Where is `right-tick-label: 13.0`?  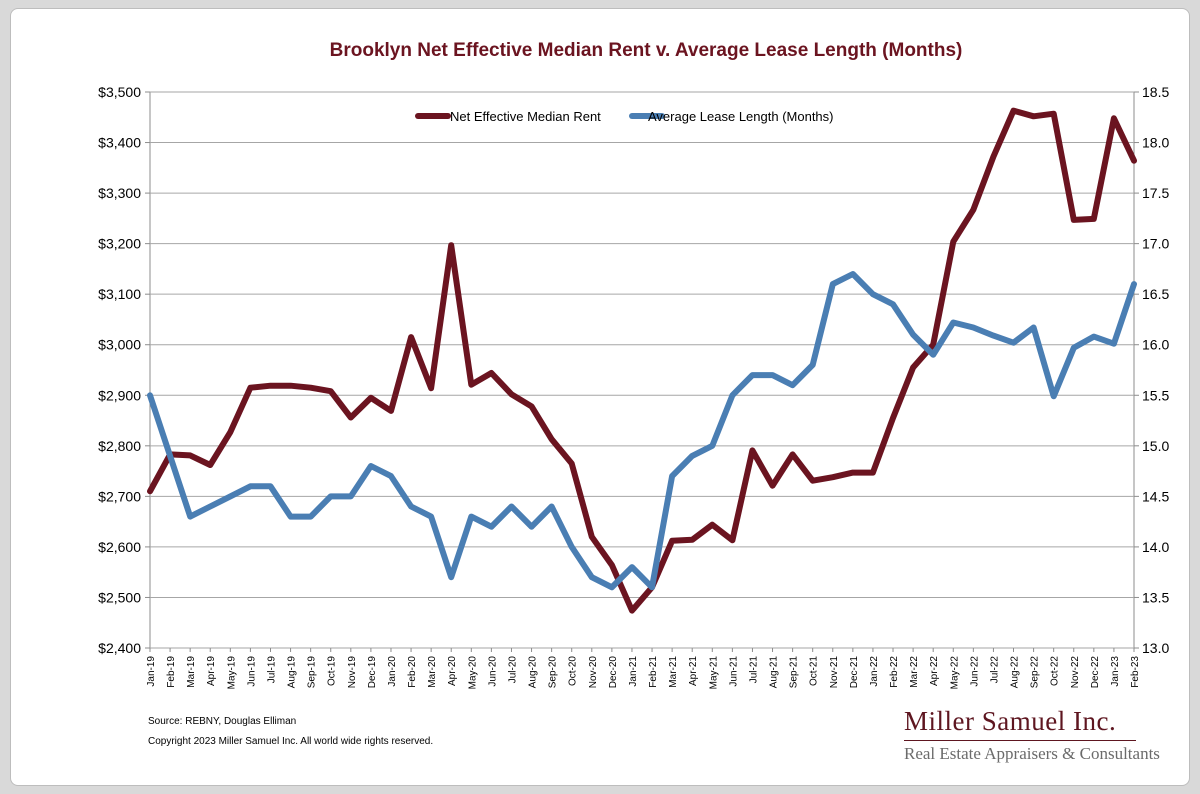
right-tick-label: 13.0 is located at coordinates (1155, 648).